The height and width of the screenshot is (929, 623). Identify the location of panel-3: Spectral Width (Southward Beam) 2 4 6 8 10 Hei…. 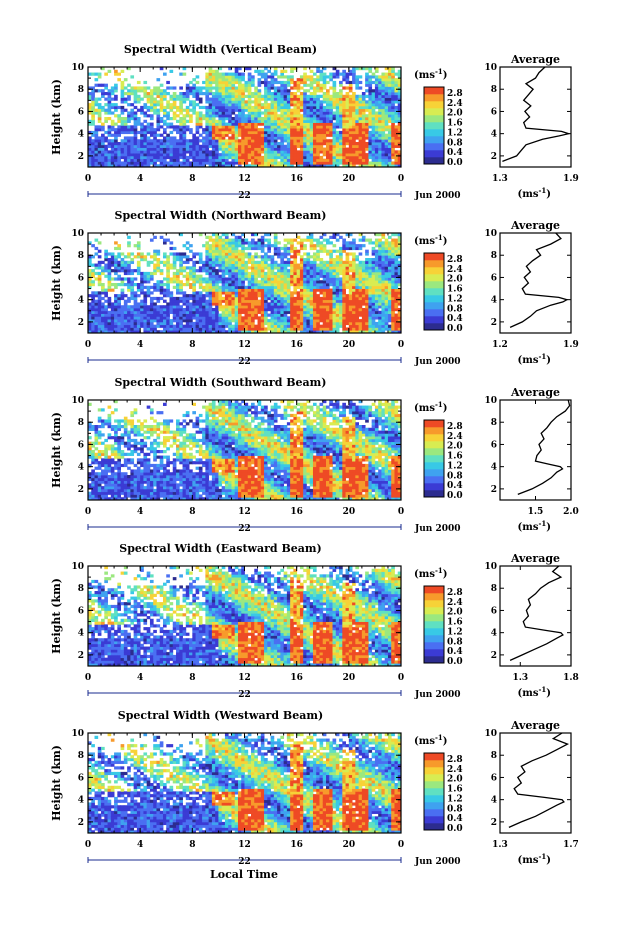
(314, 455).